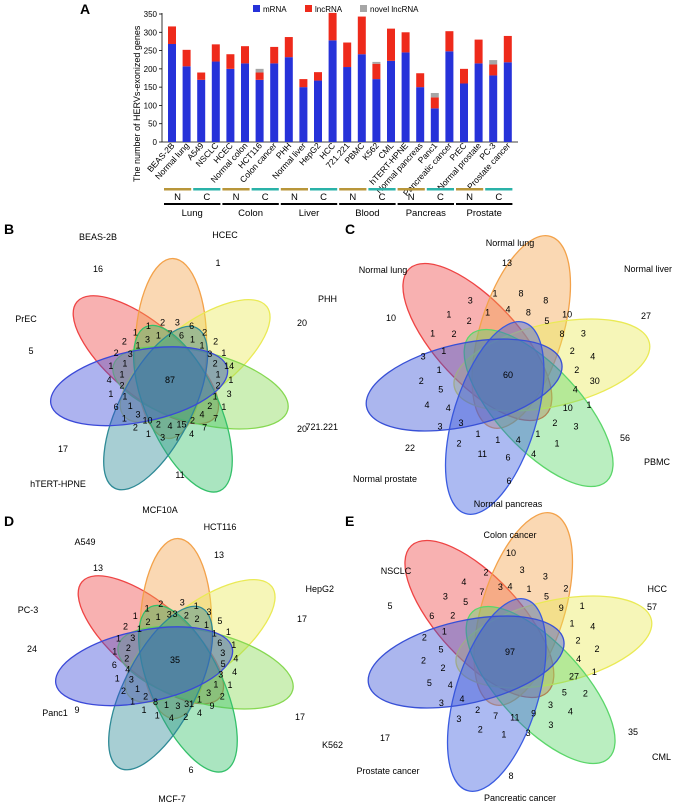  I want to click on venn-set-label: PC-3, so click(28, 610).